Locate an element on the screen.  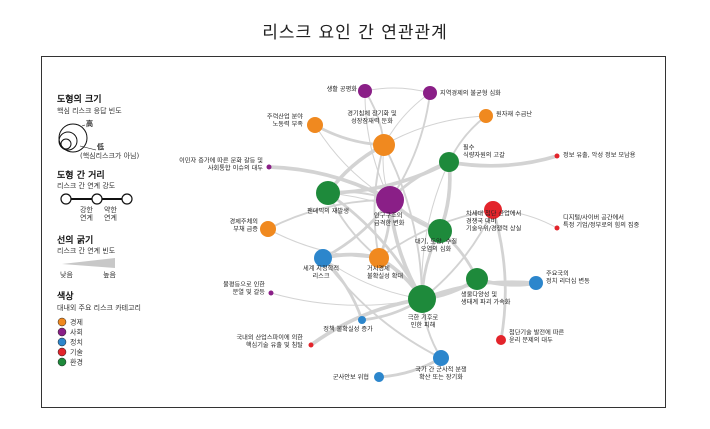
legend-distance-sub: 리스크 간 연계 강도 is located at coordinates (86, 185).